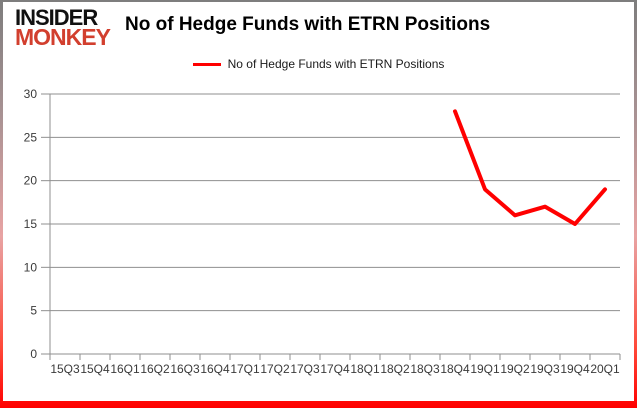 This screenshot has width=637, height=408. What do you see at coordinates (336, 64) in the screenshot?
I see `legend-label: No of Hedge Funds with ETRN Positions` at bounding box center [336, 64].